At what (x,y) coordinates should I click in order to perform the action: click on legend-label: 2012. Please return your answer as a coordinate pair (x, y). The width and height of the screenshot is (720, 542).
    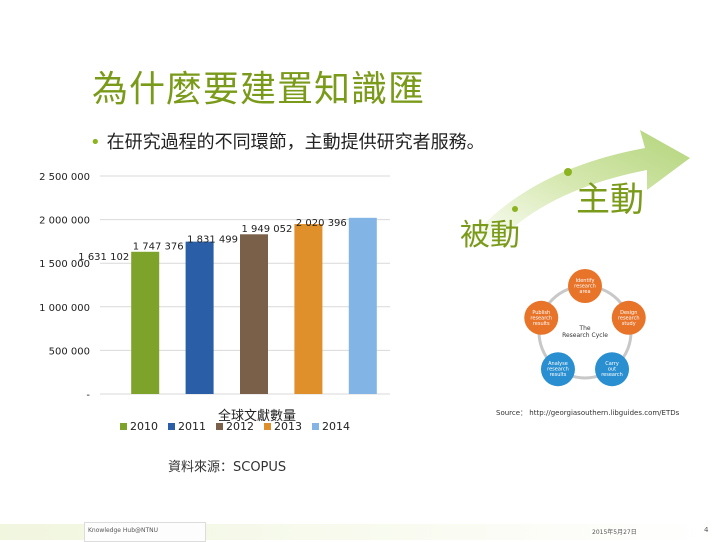
    Looking at the image, I should click on (240, 426).